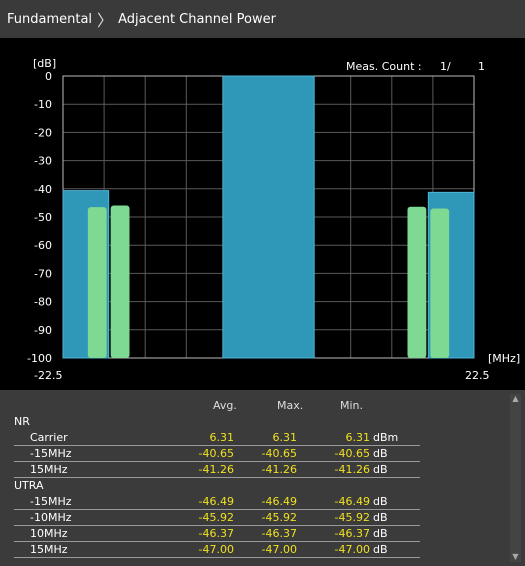 The height and width of the screenshot is (566, 525). Describe the element at coordinates (279, 469) in the screenshot. I see `cell-max: -41.26` at that location.